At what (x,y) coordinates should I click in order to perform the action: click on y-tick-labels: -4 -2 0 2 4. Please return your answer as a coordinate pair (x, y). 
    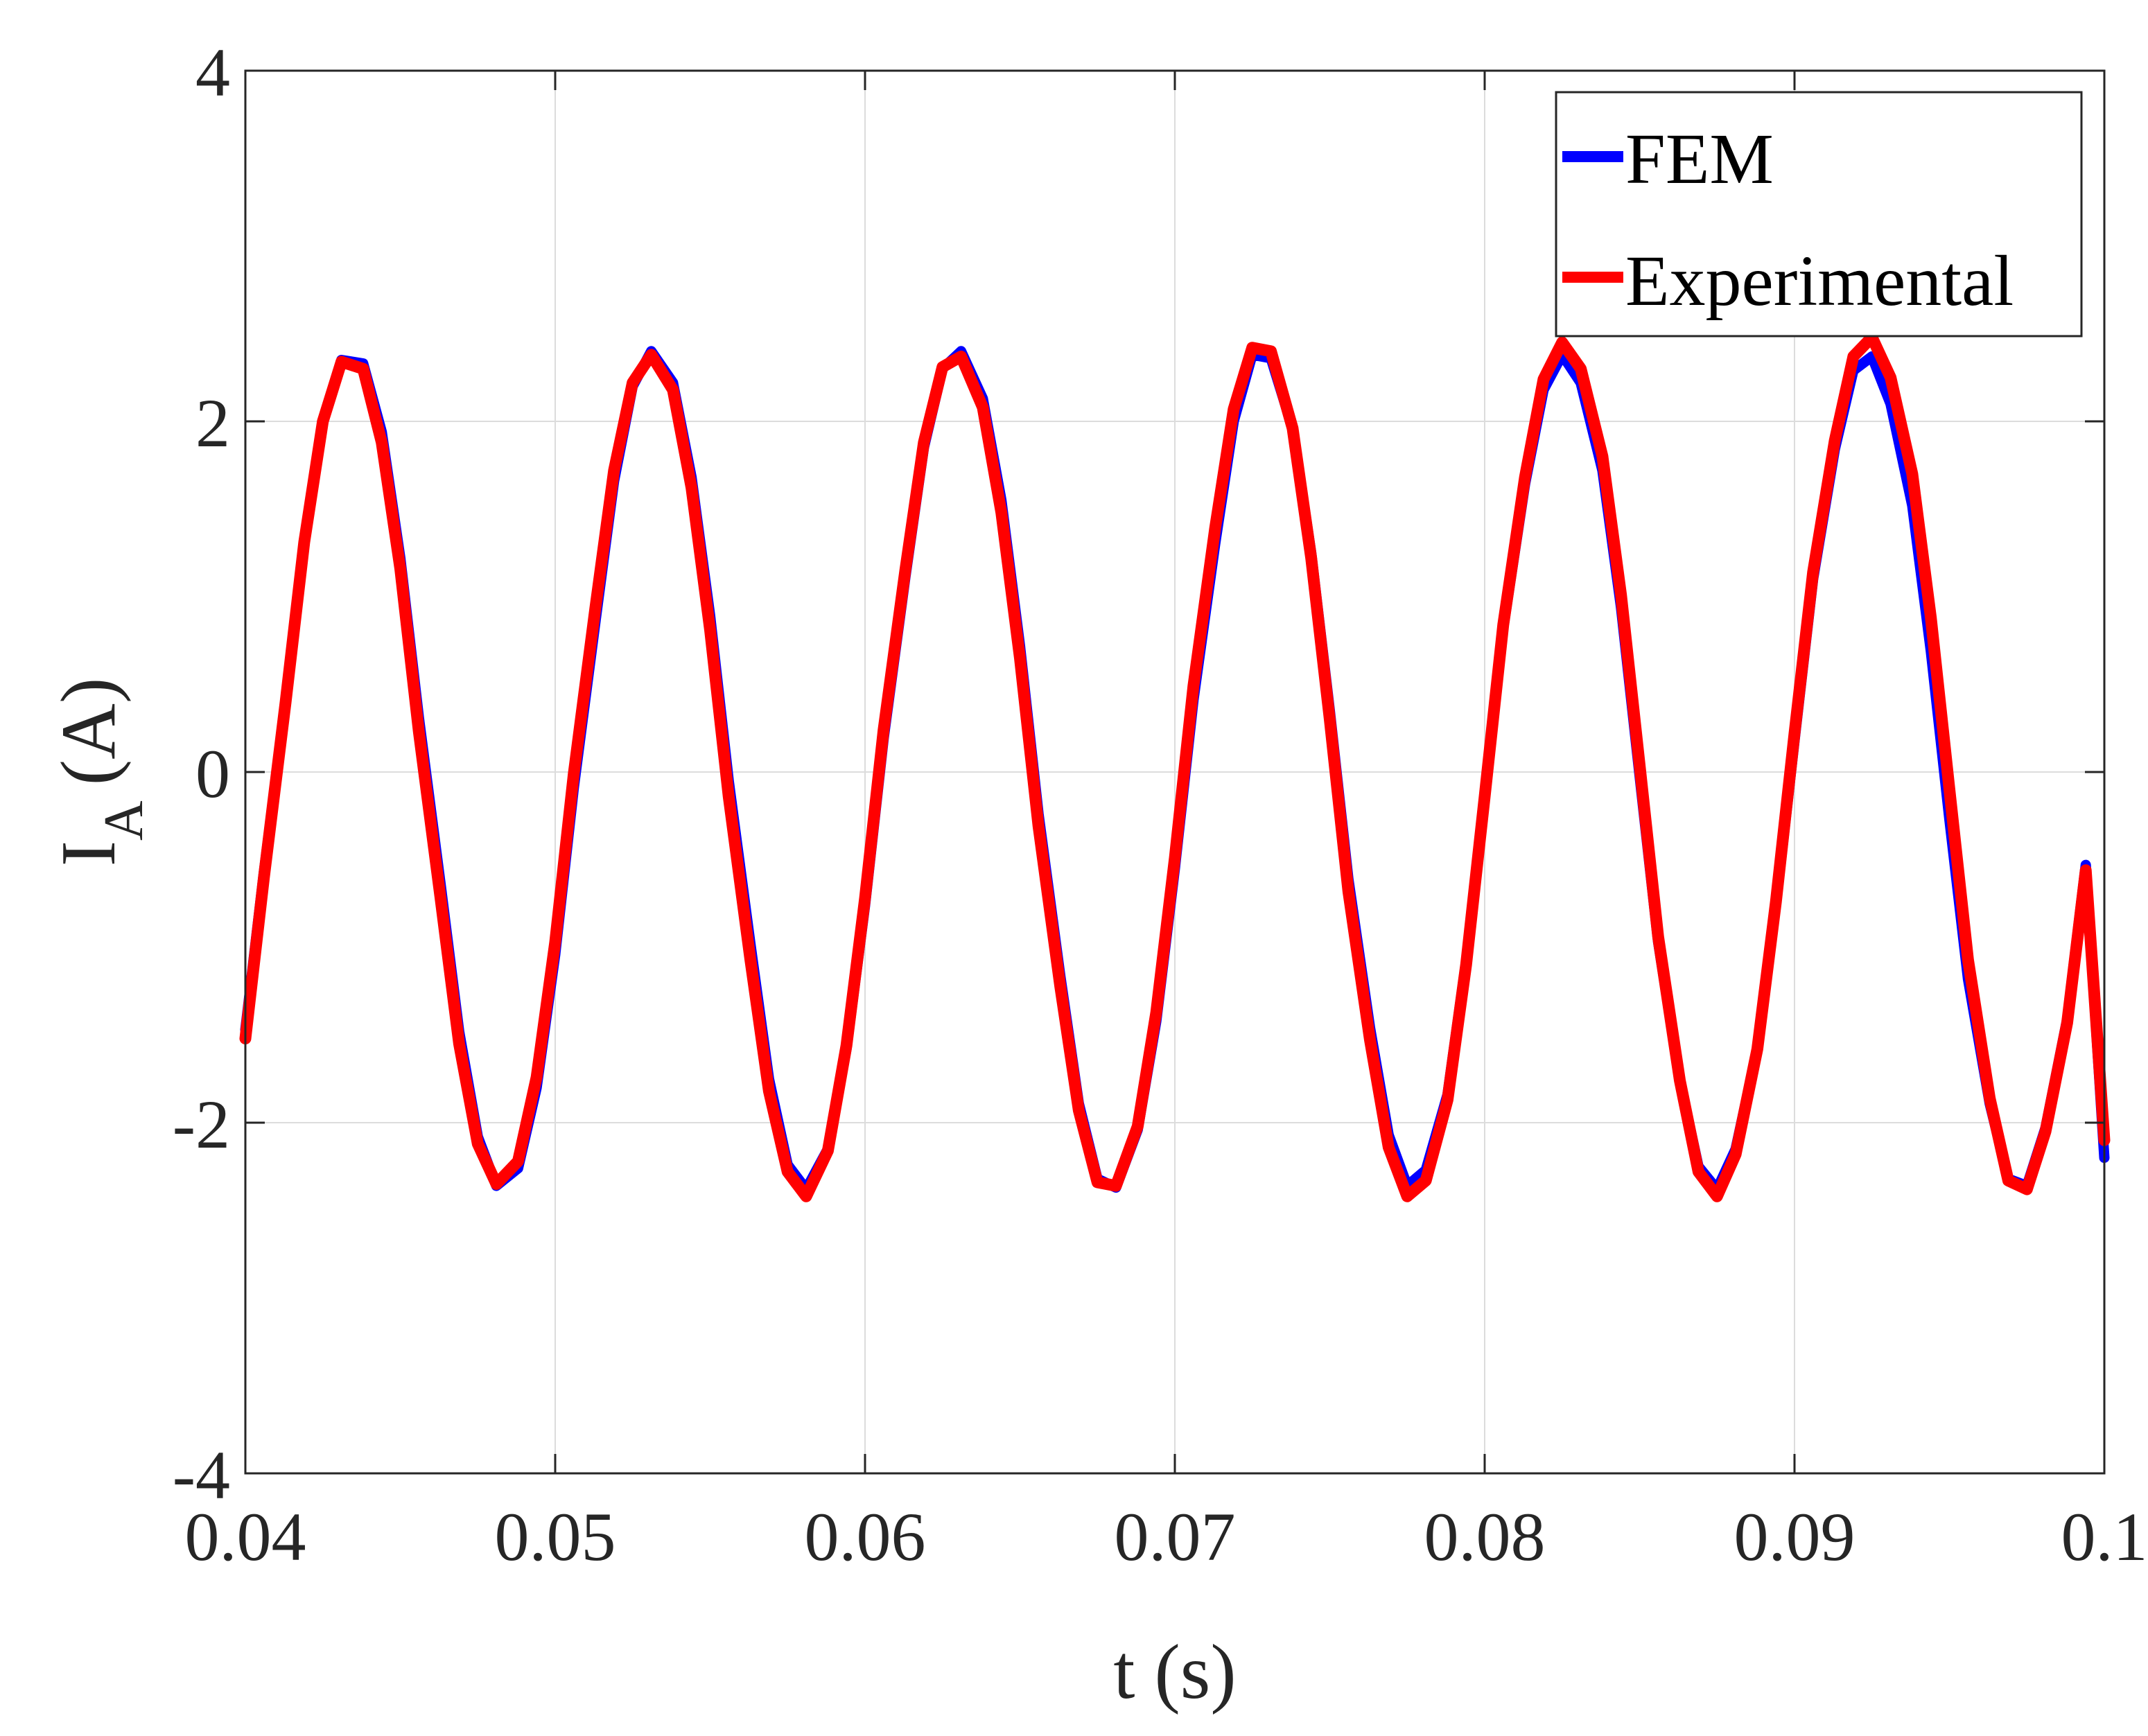
    Looking at the image, I should click on (201, 774).